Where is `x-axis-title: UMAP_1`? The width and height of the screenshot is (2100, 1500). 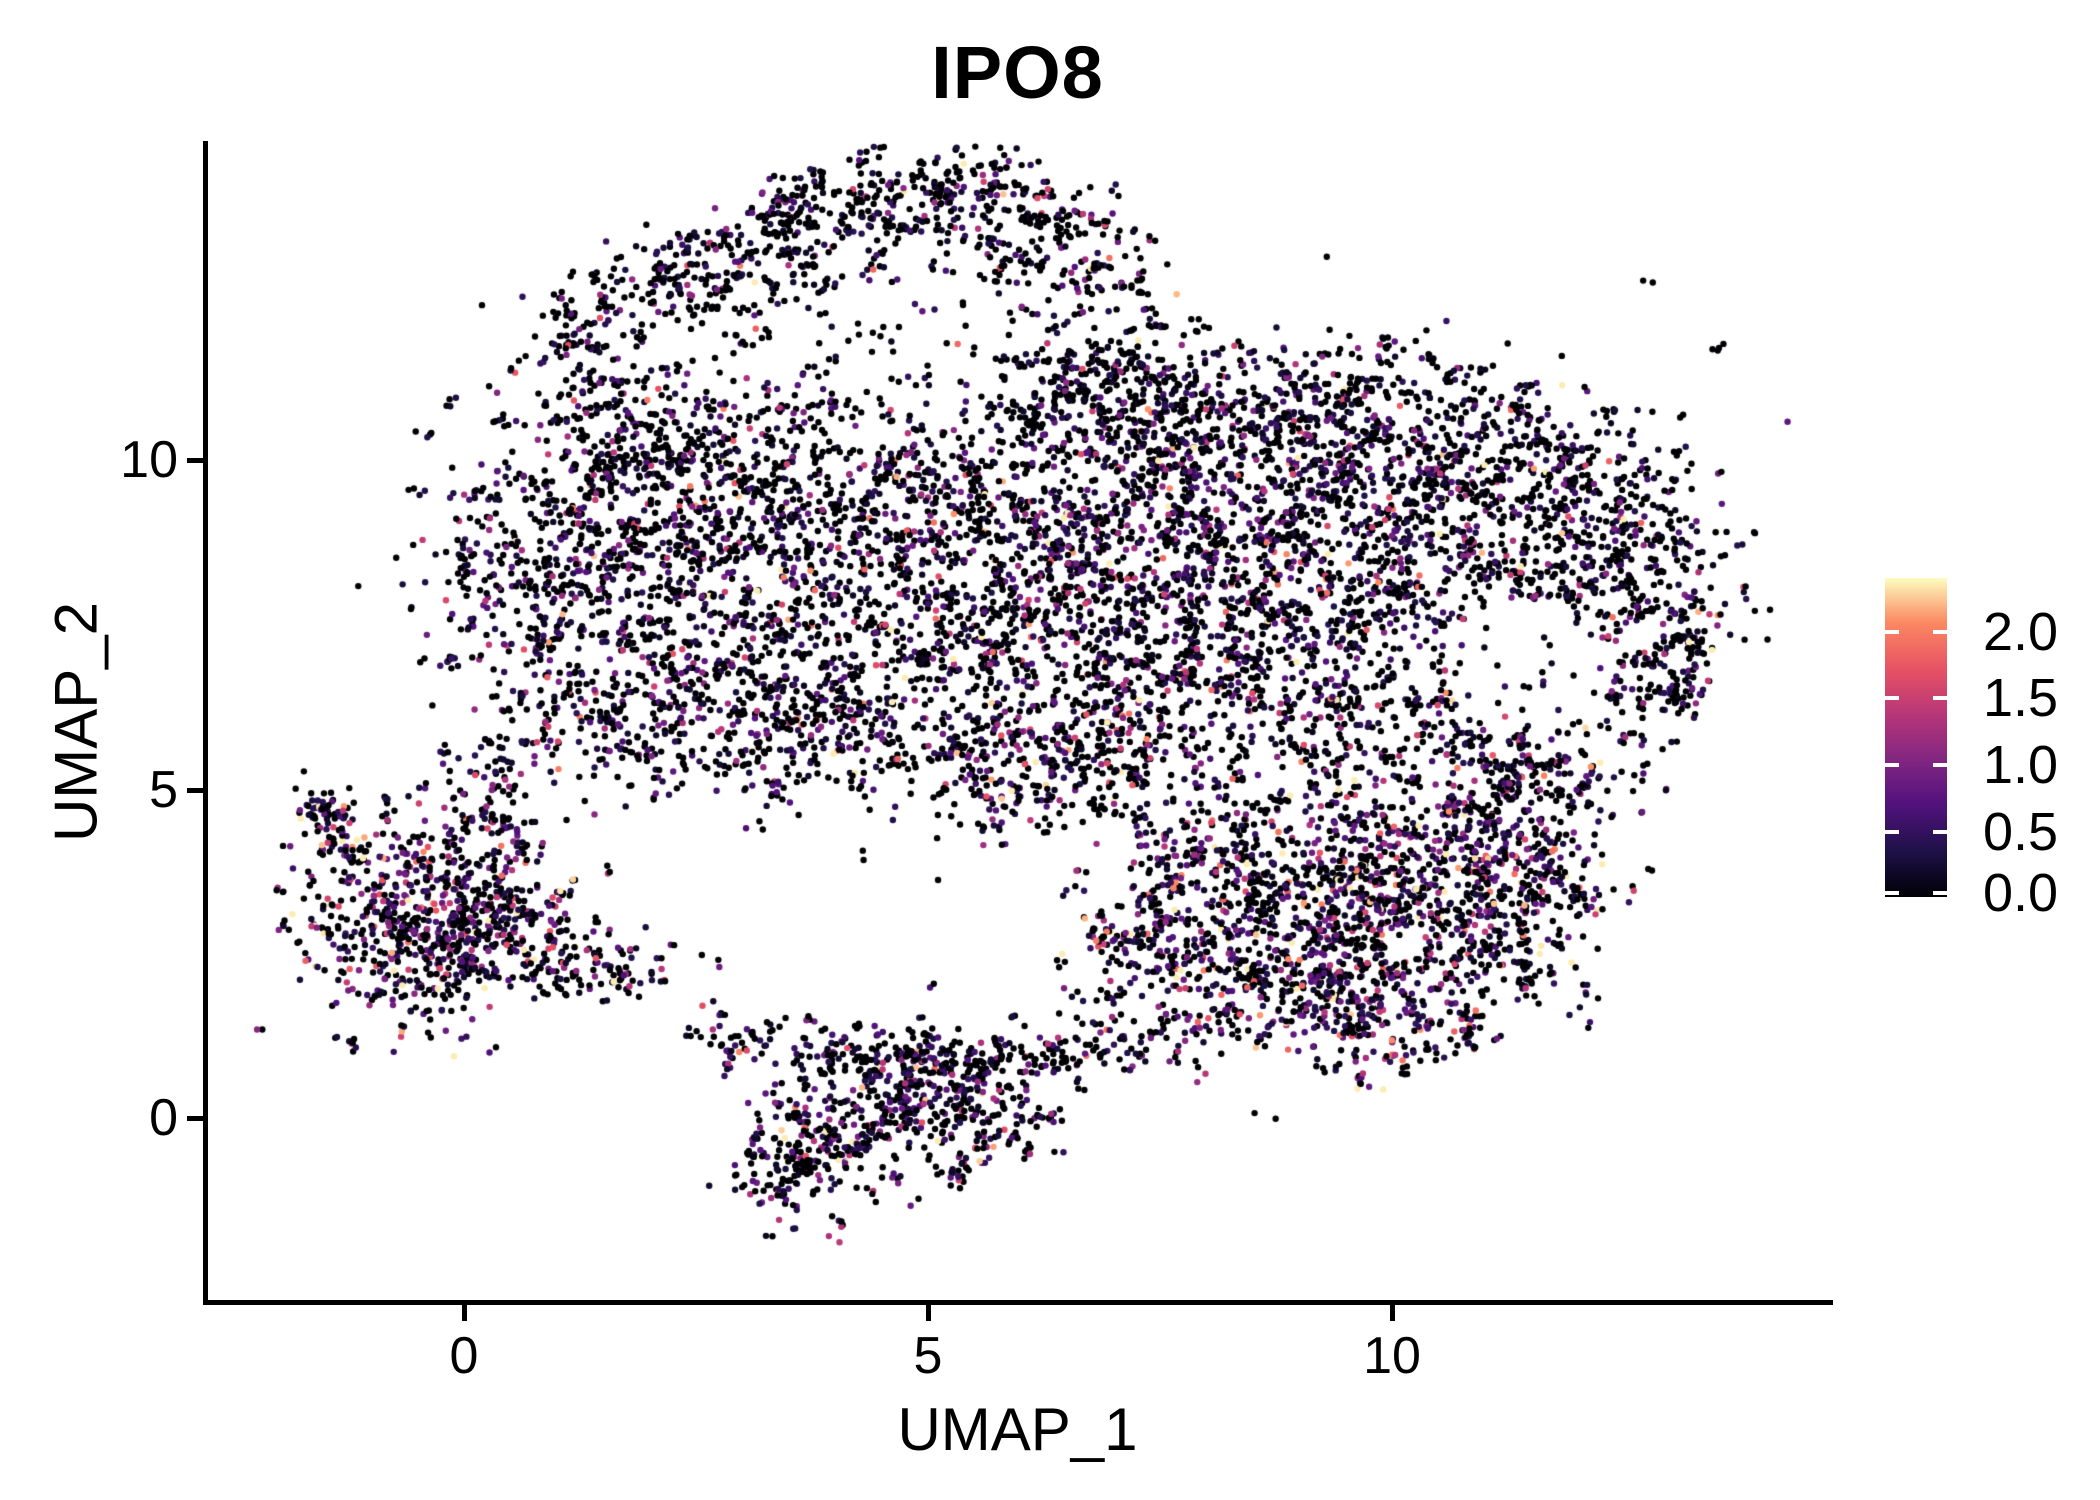 x-axis-title: UMAP_1 is located at coordinates (1017, 1429).